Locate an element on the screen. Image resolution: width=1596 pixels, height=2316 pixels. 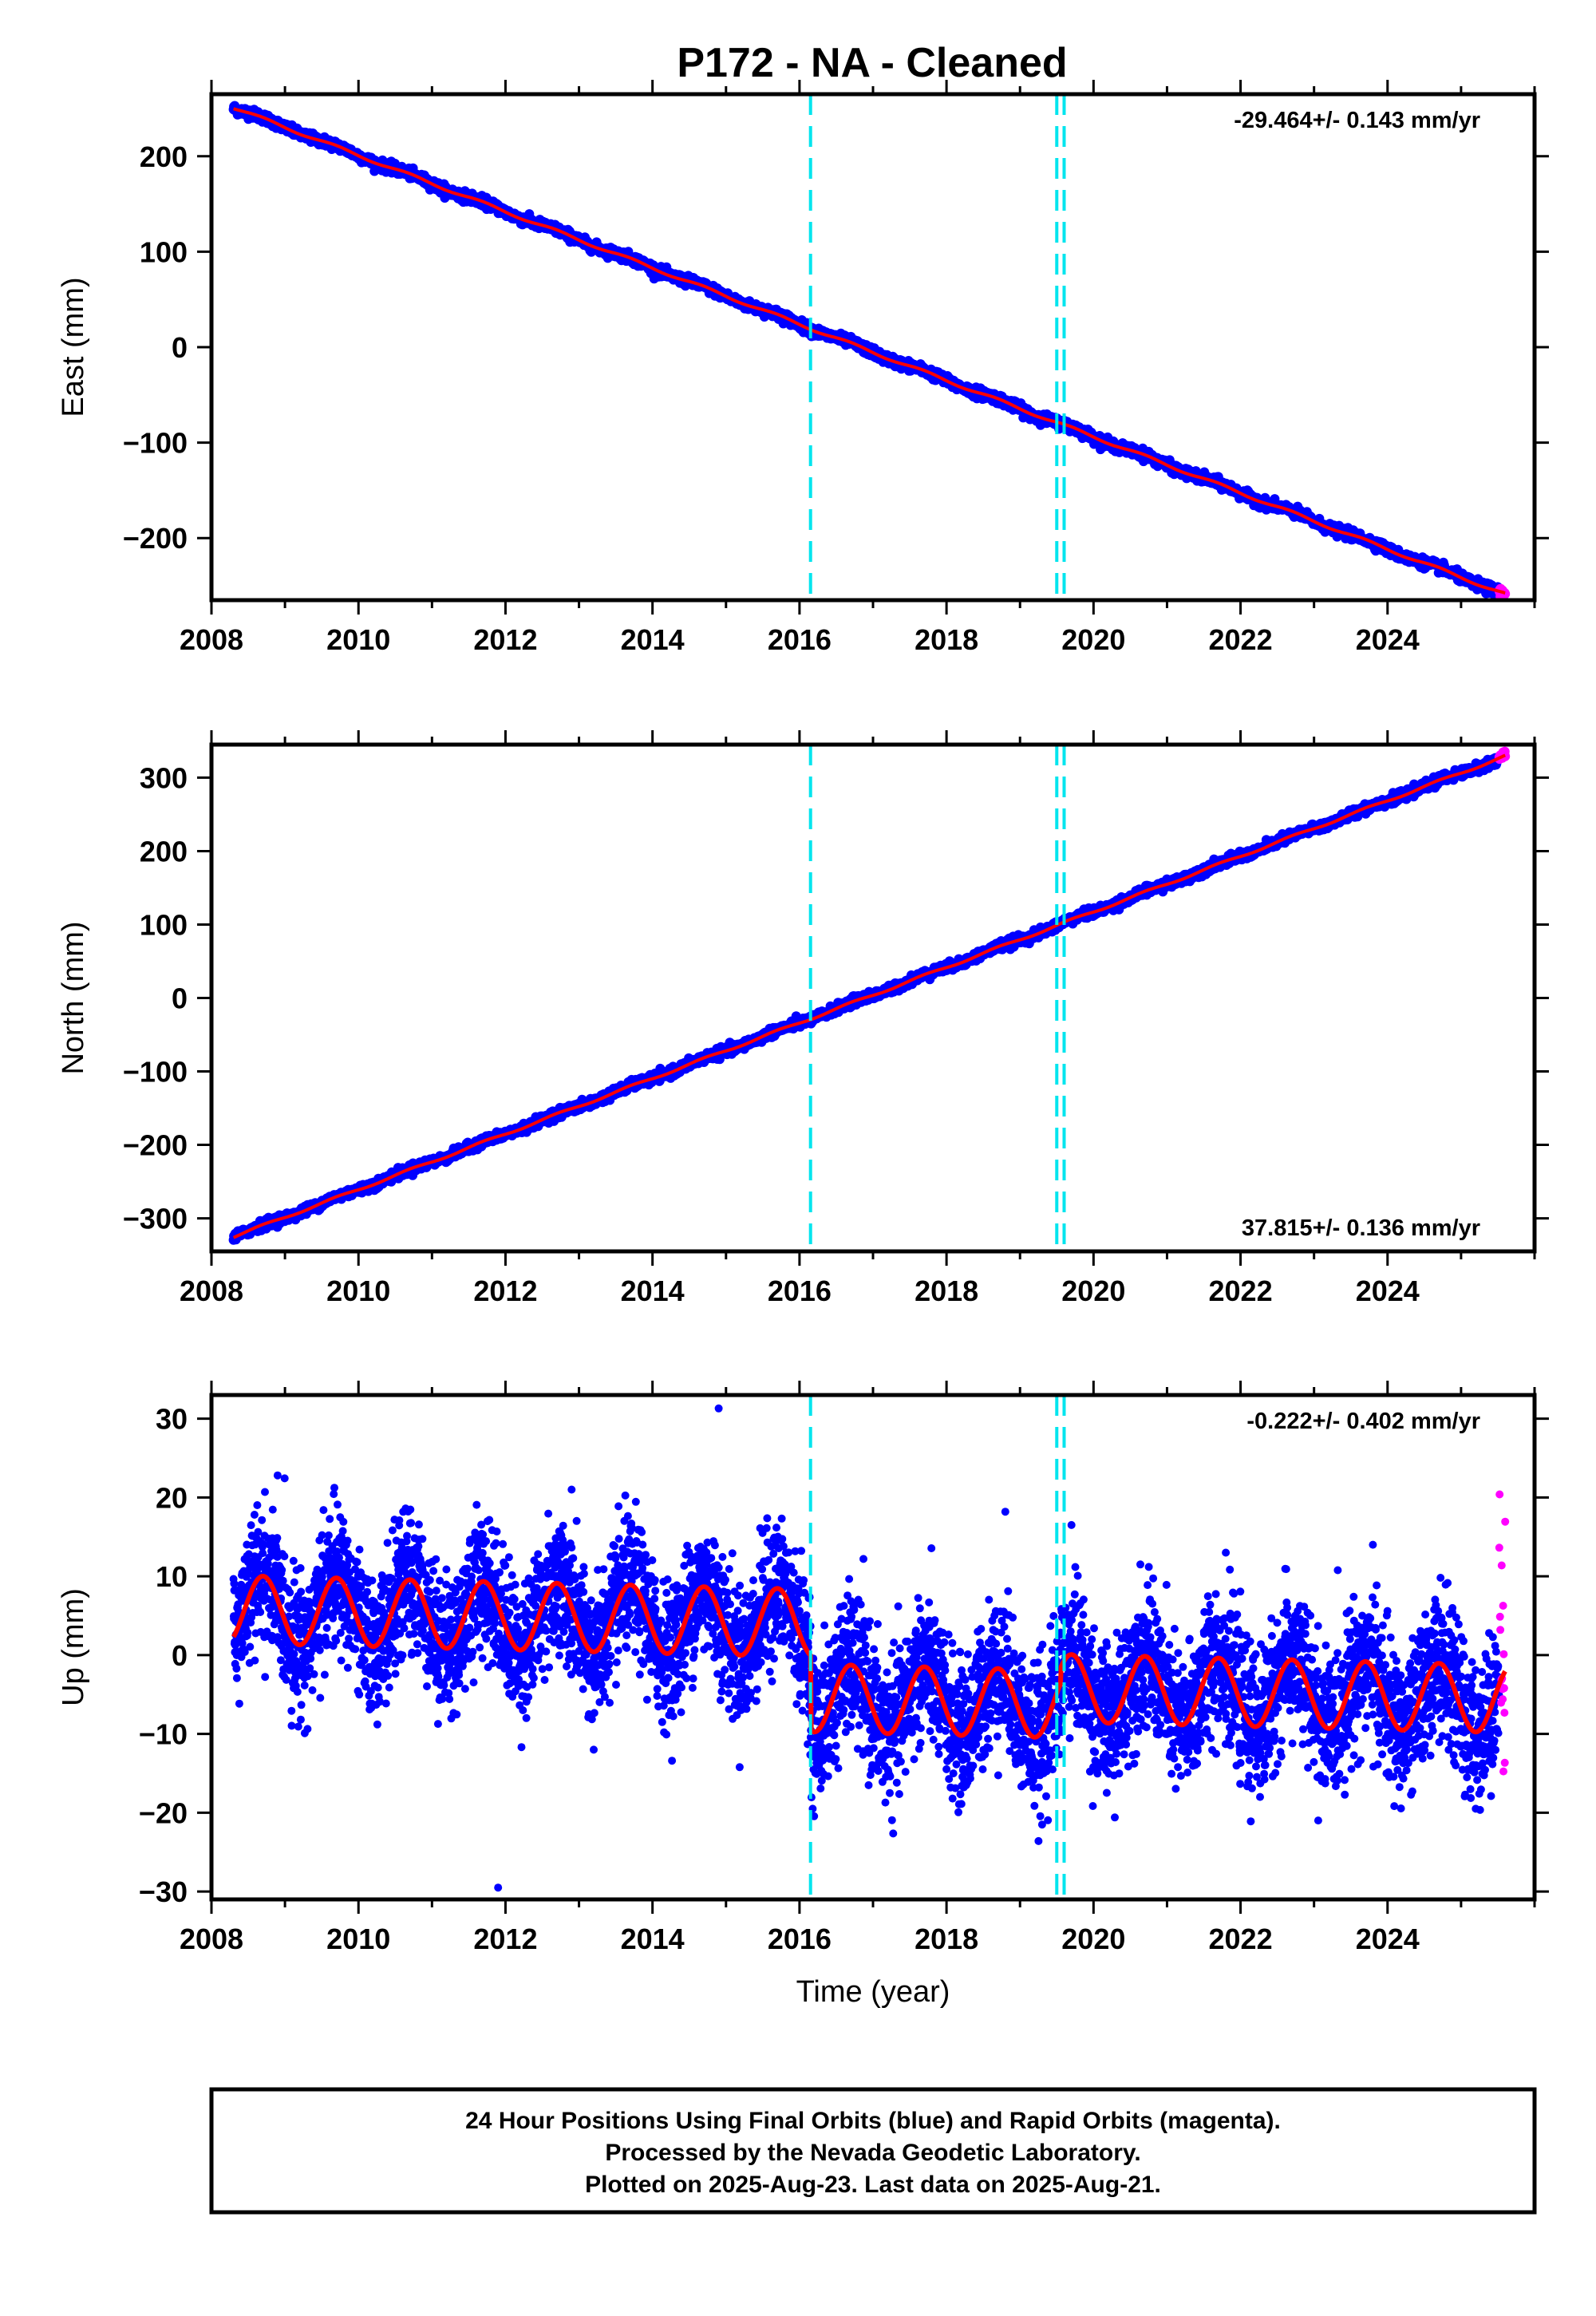
y-tick-label: 200 is located at coordinates (164, 156).